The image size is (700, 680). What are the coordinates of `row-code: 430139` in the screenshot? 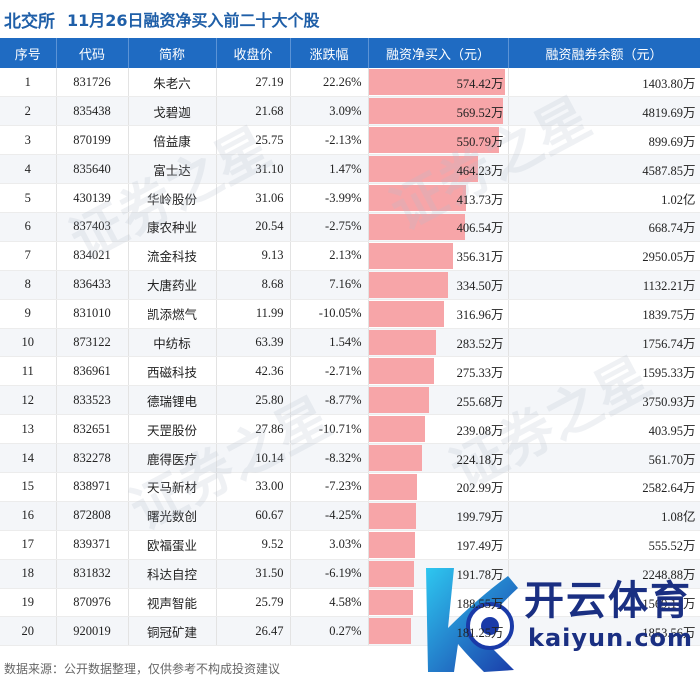 It's located at (92, 198).